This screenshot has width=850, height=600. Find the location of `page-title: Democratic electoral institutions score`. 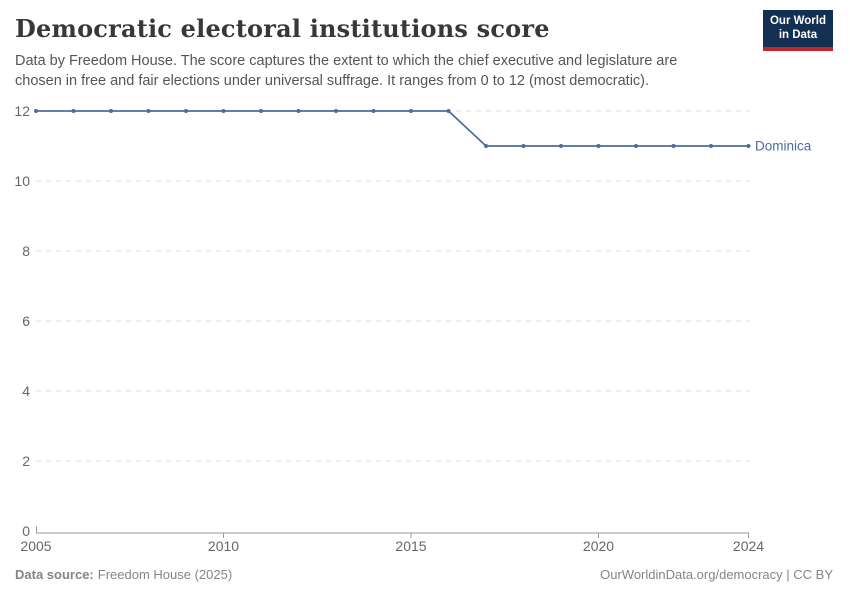

page-title: Democratic electoral institutions score is located at coordinates (282, 28).